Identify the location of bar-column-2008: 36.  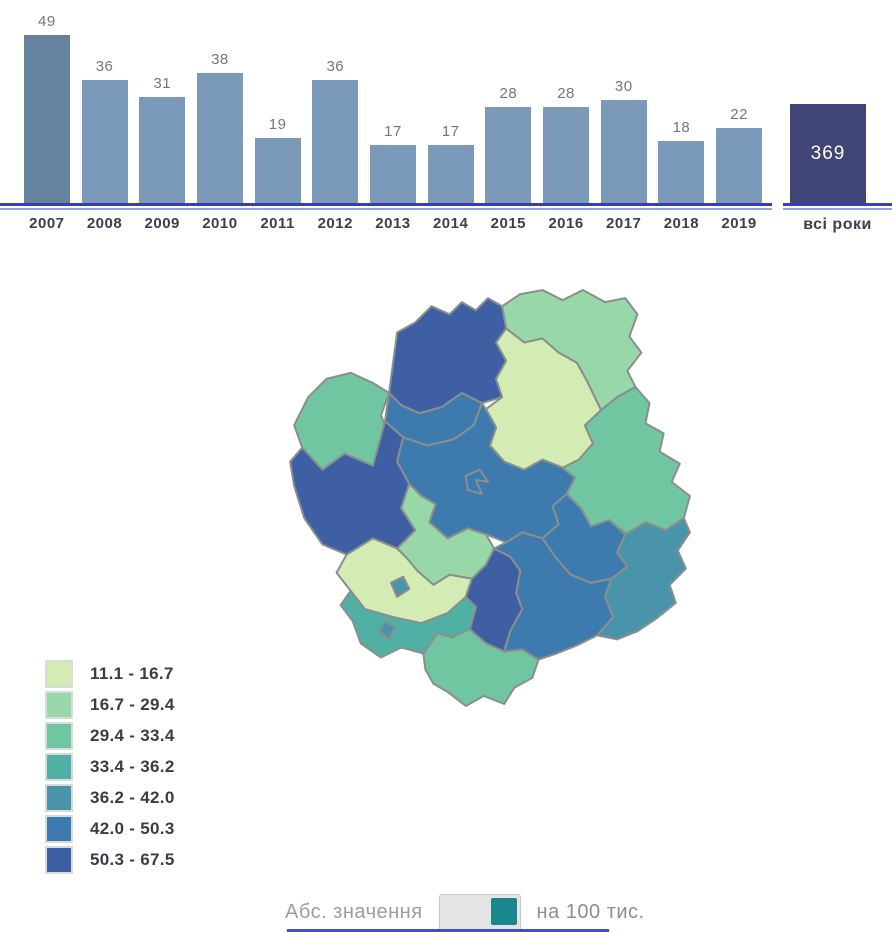
(105, 107).